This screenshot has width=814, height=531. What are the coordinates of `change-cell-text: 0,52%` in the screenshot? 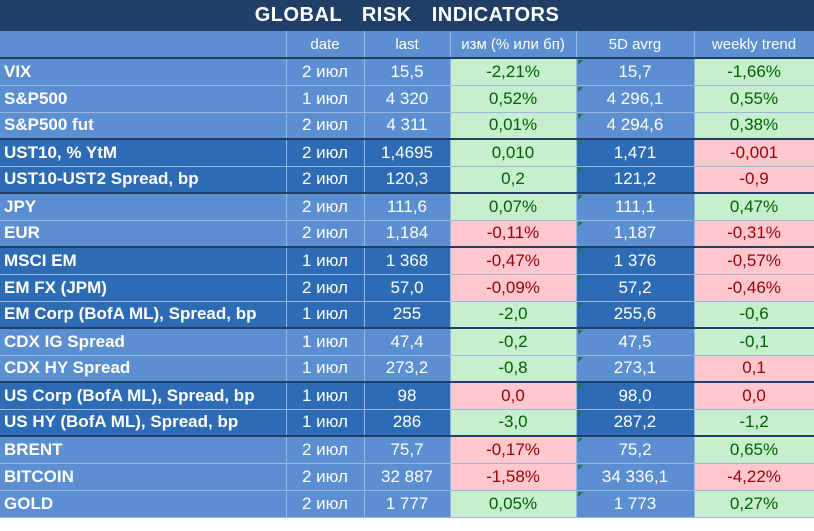 It's located at (513, 98).